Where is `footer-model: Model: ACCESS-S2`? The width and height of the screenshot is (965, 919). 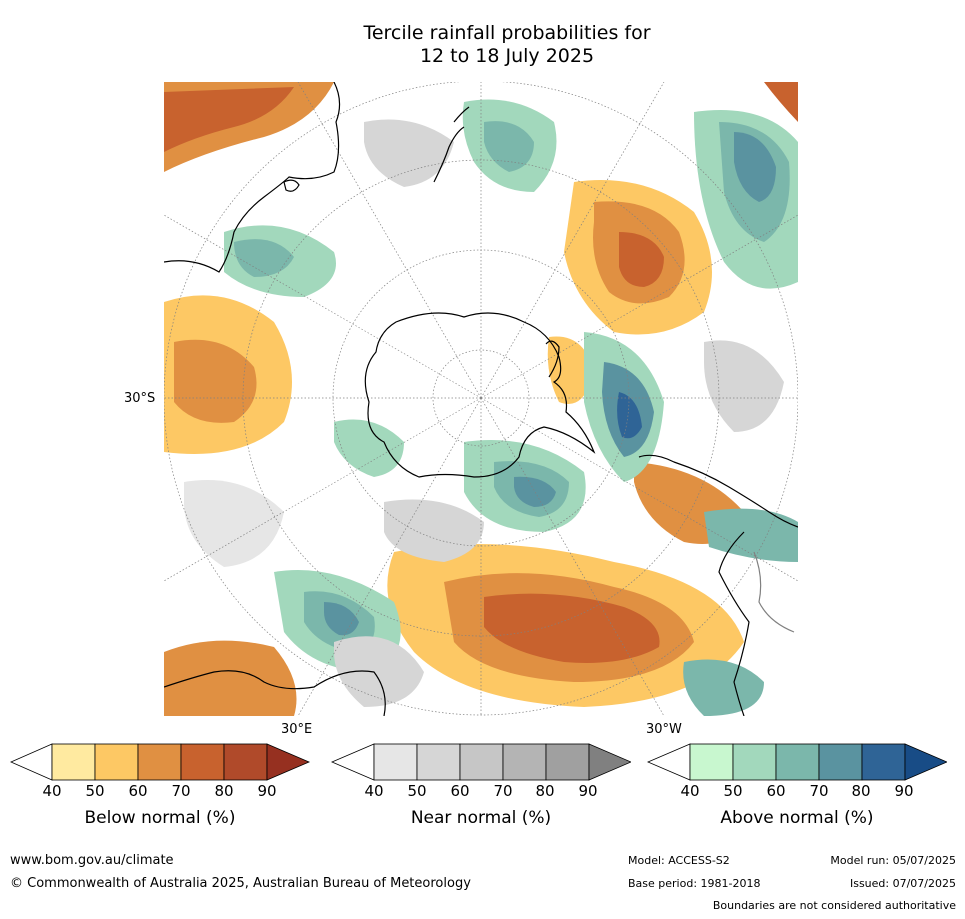
footer-model: Model: ACCESS-S2 is located at coordinates (679, 860).